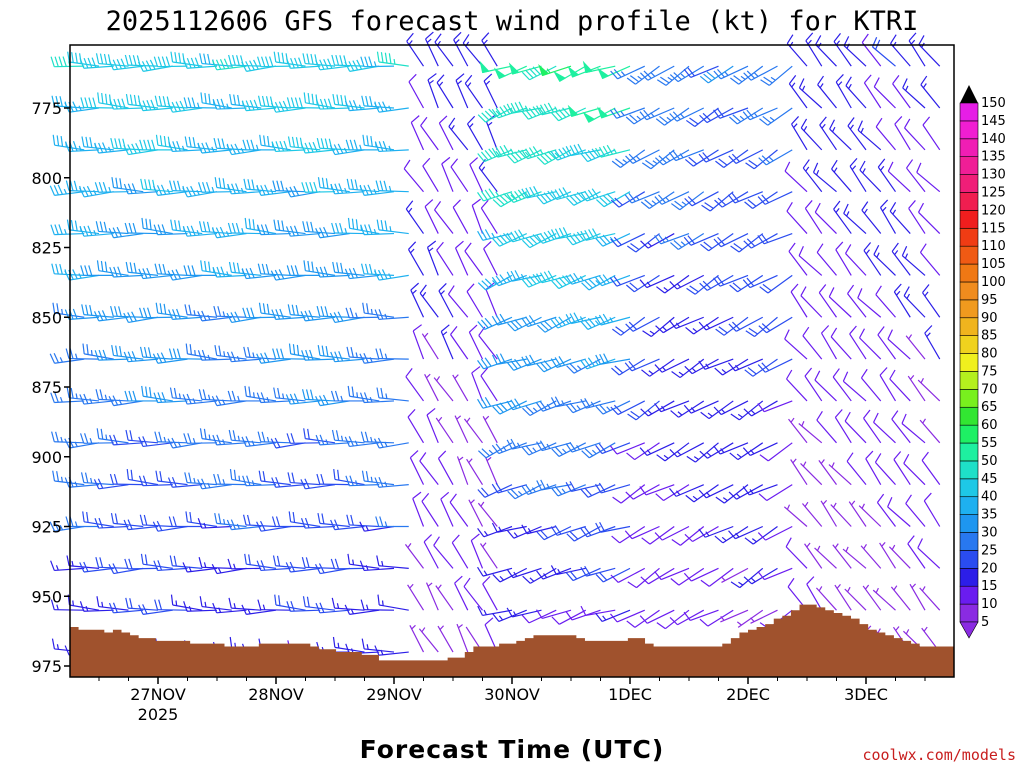 The height and width of the screenshot is (768, 1024). Describe the element at coordinates (512, 640) in the screenshot. I see `terrain-fill` at that location.